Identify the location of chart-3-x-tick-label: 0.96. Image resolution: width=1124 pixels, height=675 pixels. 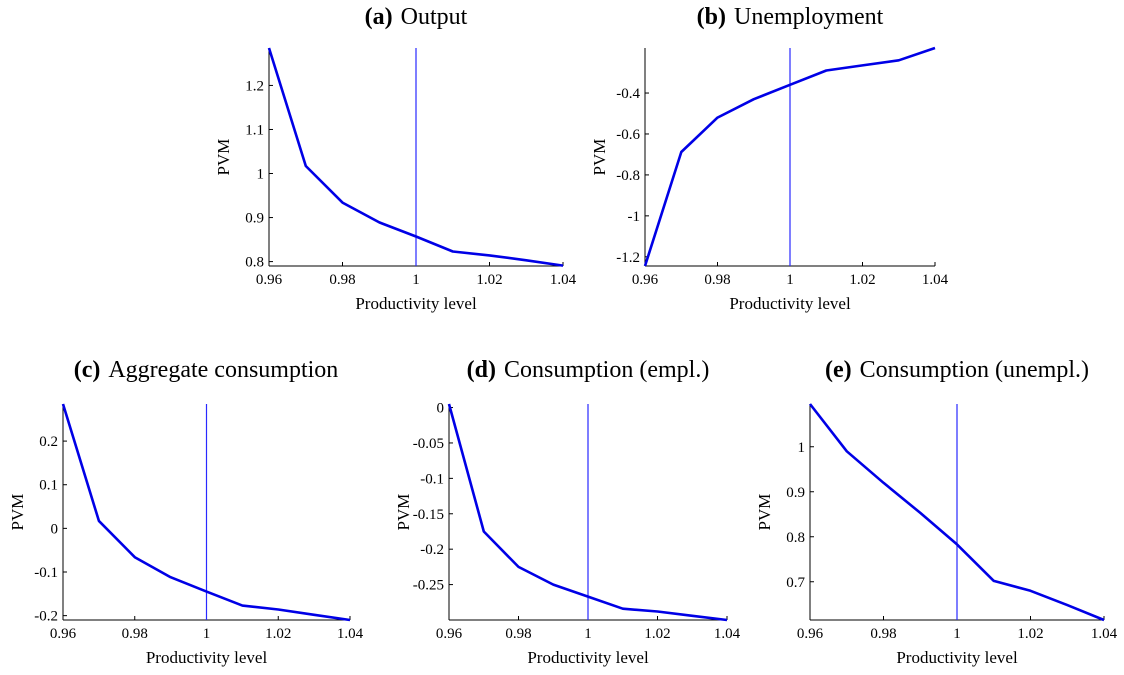
(449, 634).